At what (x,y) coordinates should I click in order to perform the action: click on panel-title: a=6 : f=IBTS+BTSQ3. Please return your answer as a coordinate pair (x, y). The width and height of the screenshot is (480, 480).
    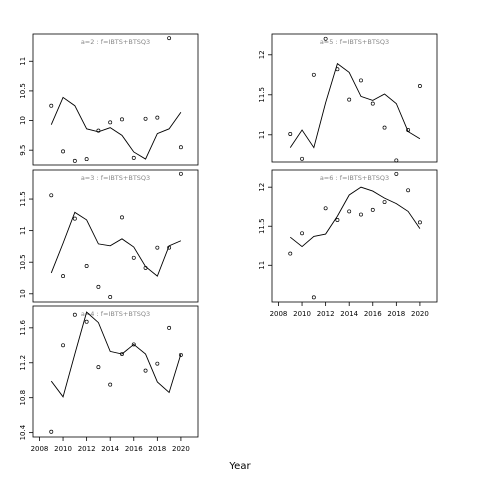
    Looking at the image, I should click on (354, 178).